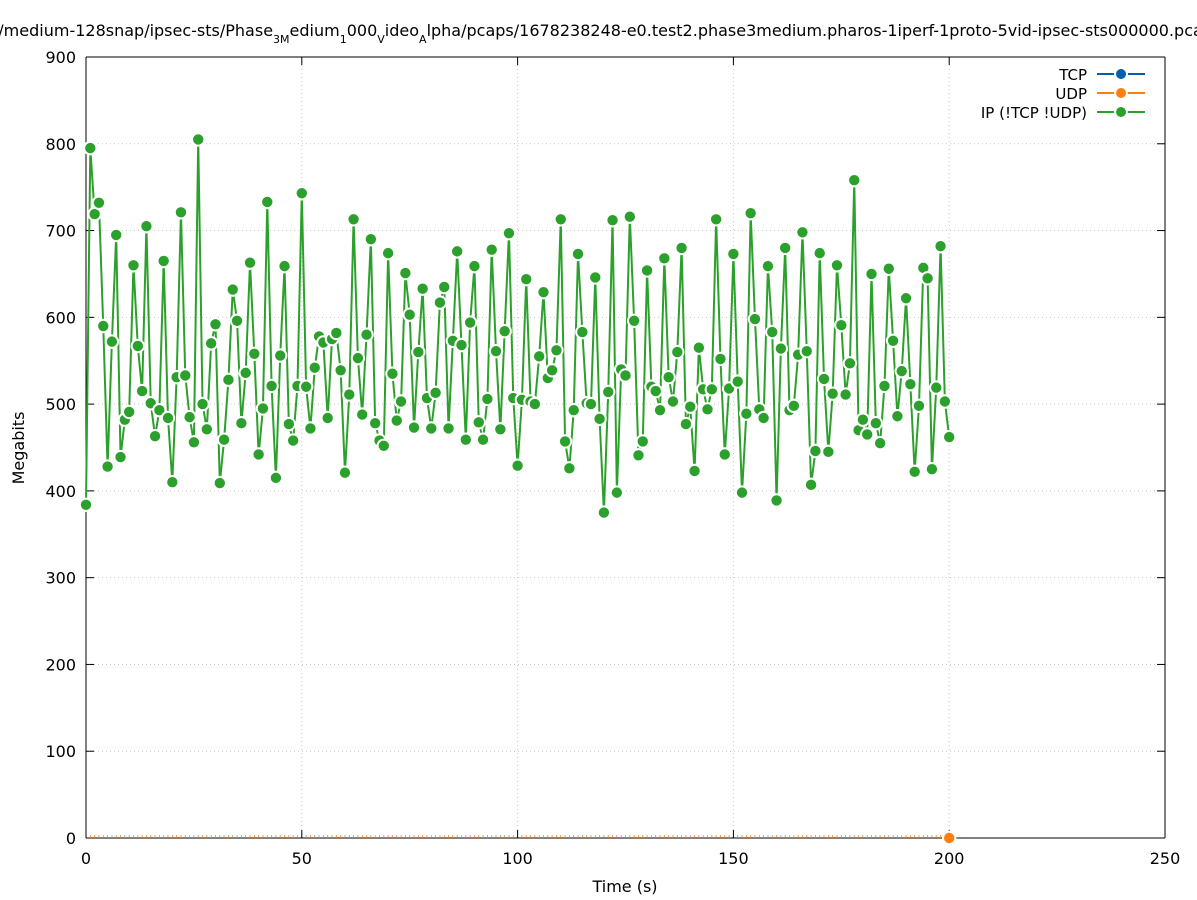 The height and width of the screenshot is (900, 1197). Describe the element at coordinates (733, 858) in the screenshot. I see `x-tick-label: 150` at that location.